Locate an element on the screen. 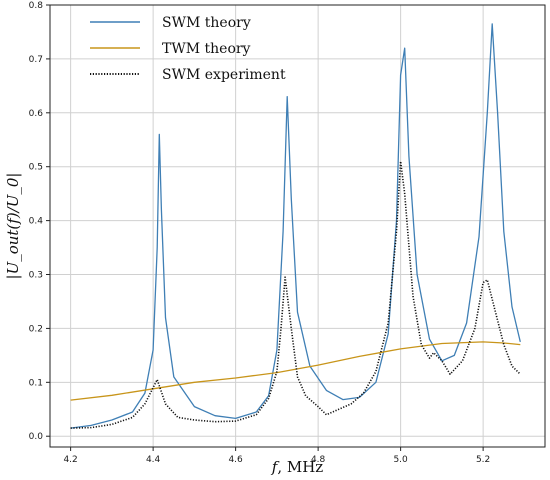 This screenshot has width=550, height=480. y-tick-label: 0.3 is located at coordinates (36, 276).